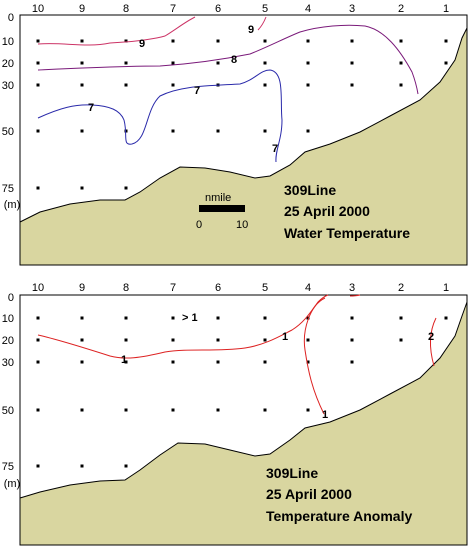 The width and height of the screenshot is (473, 550). I want to click on depth-tick-label: 20, so click(8, 64).